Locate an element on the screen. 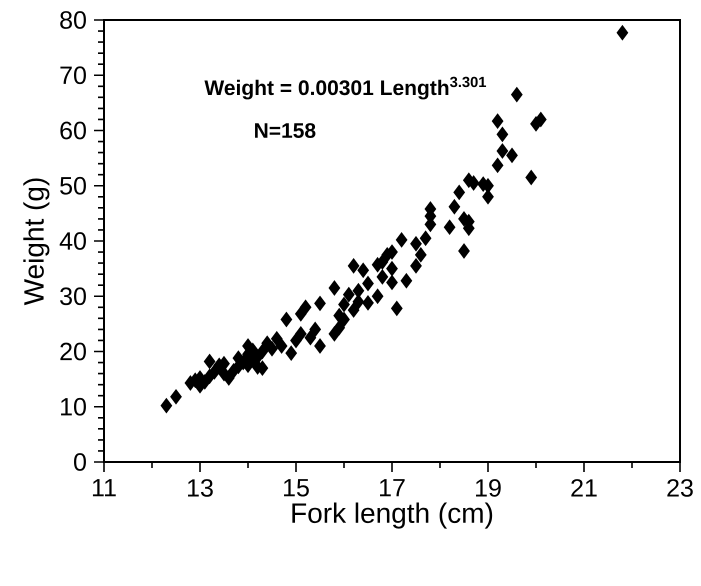 The height and width of the screenshot is (586, 701). y-tick-label: 20 is located at coordinates (73, 351).